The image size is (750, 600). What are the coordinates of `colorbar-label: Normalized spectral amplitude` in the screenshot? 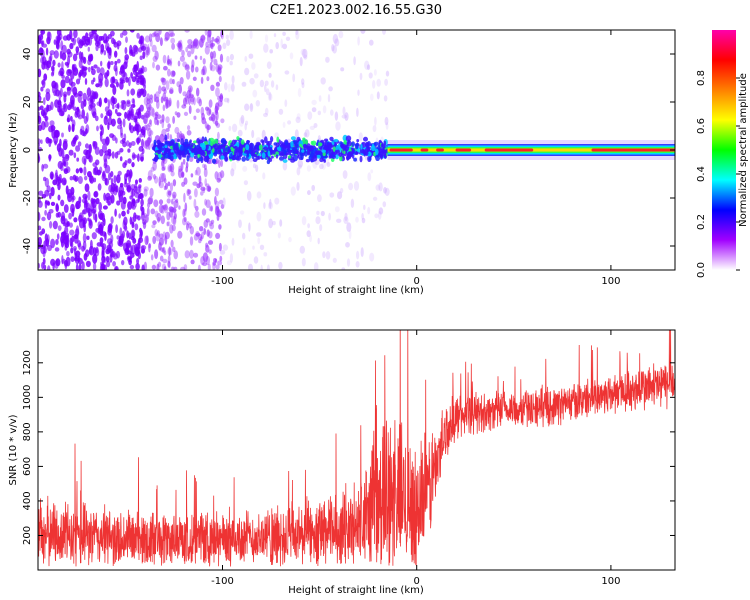 It's located at (743, 150).